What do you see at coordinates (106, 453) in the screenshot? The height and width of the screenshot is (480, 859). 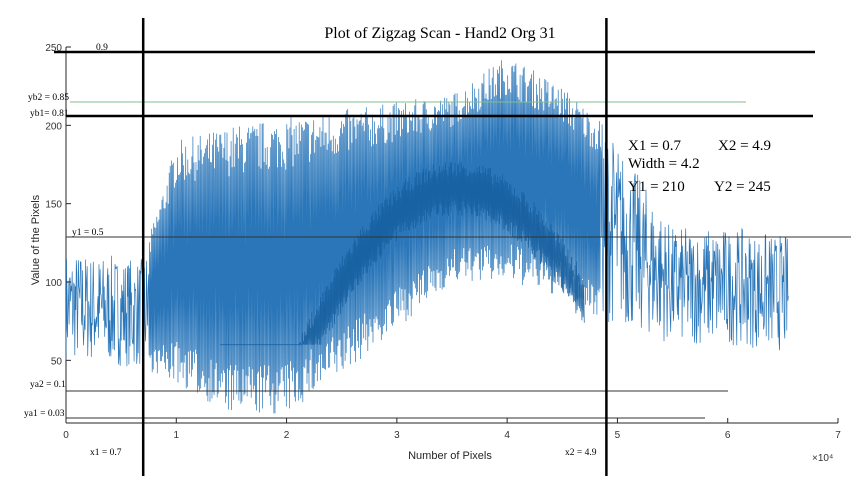 I see `vline-label: x1 = 0.7` at bounding box center [106, 453].